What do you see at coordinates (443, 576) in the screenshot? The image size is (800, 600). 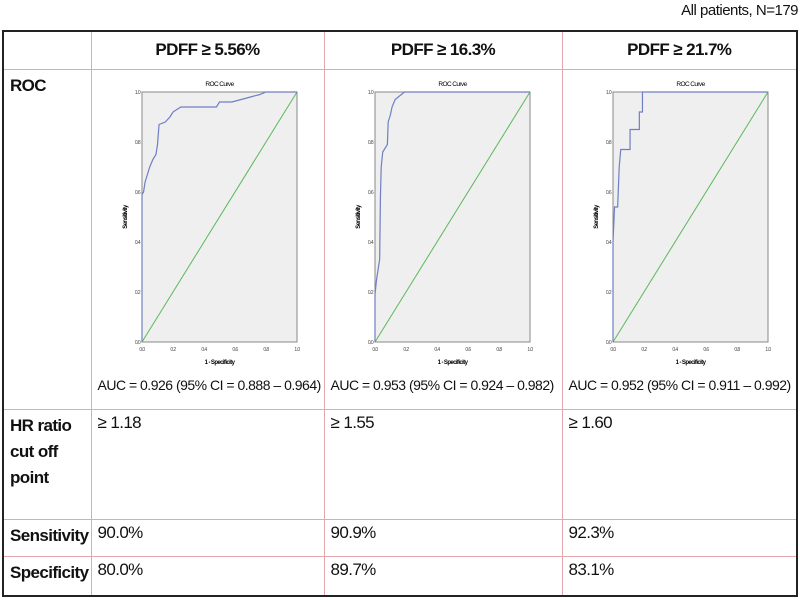 I see `specificity-value: 89.7%` at bounding box center [443, 576].